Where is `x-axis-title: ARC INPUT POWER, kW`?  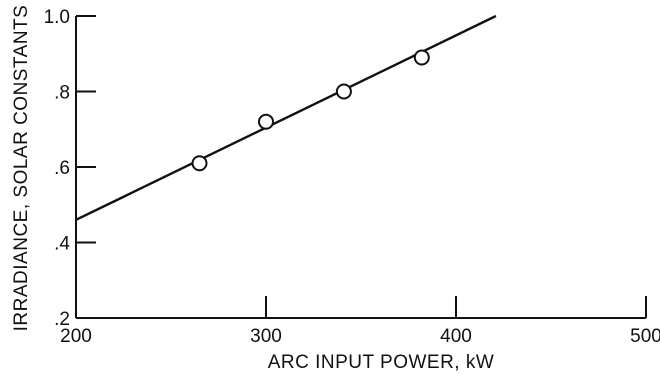
x-axis-title: ARC INPUT POWER, kW is located at coordinates (381, 362).